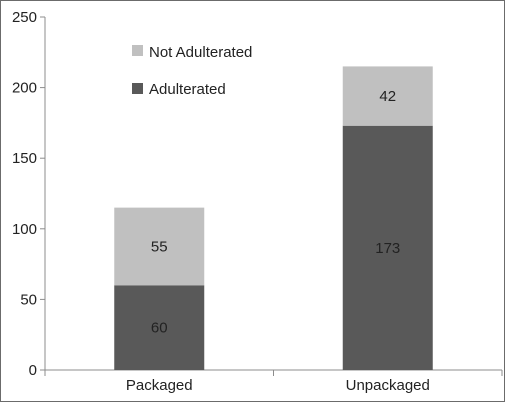 The width and height of the screenshot is (505, 402). I want to click on legend-label-adulterated: Adulterated, so click(187, 89).